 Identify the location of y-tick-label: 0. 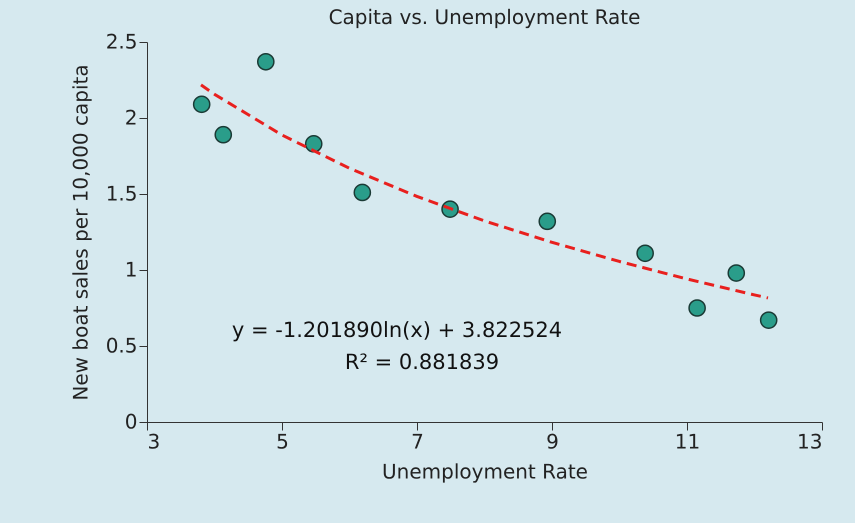
(131, 422).